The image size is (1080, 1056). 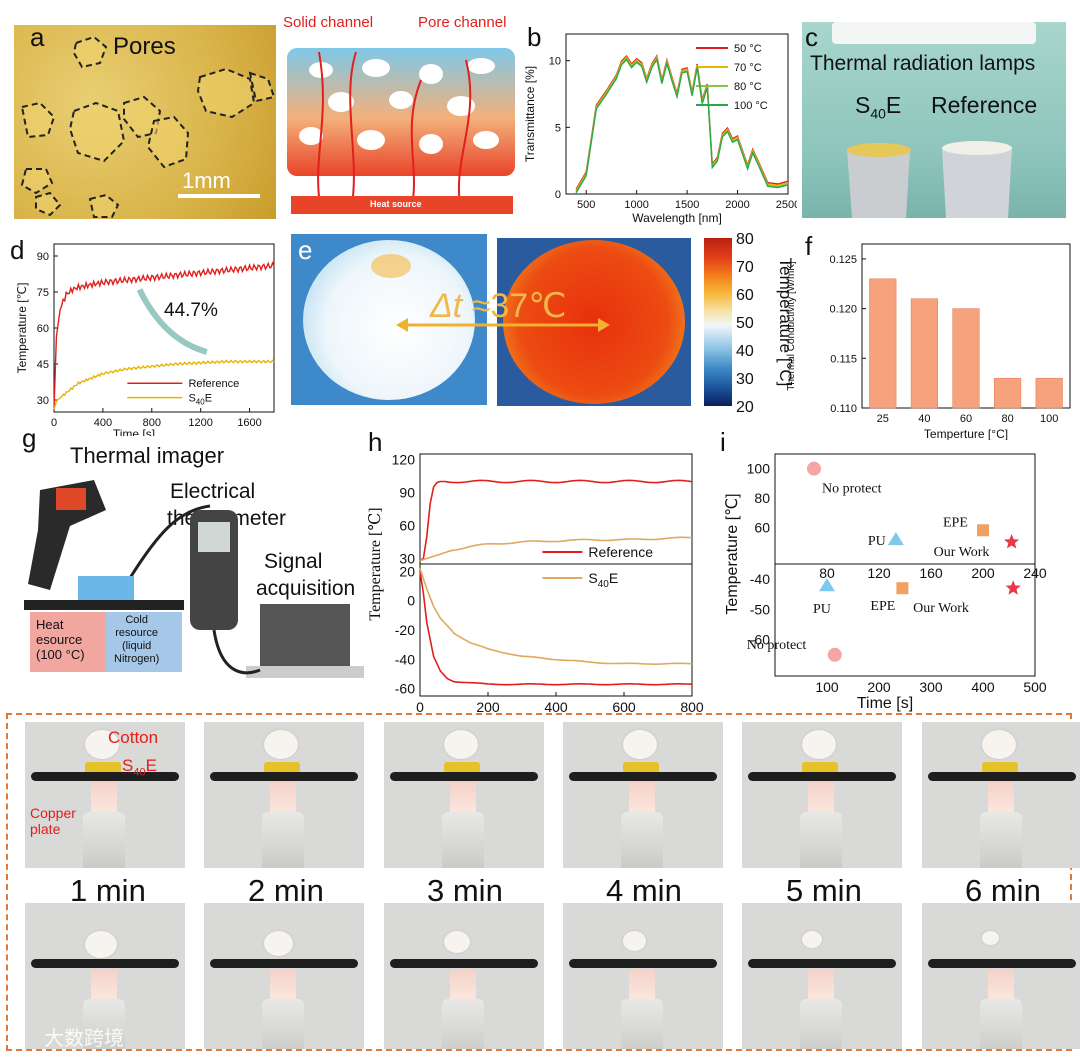 What do you see at coordinates (1013, 587) in the screenshot?
I see `marker-star` at bounding box center [1013, 587].